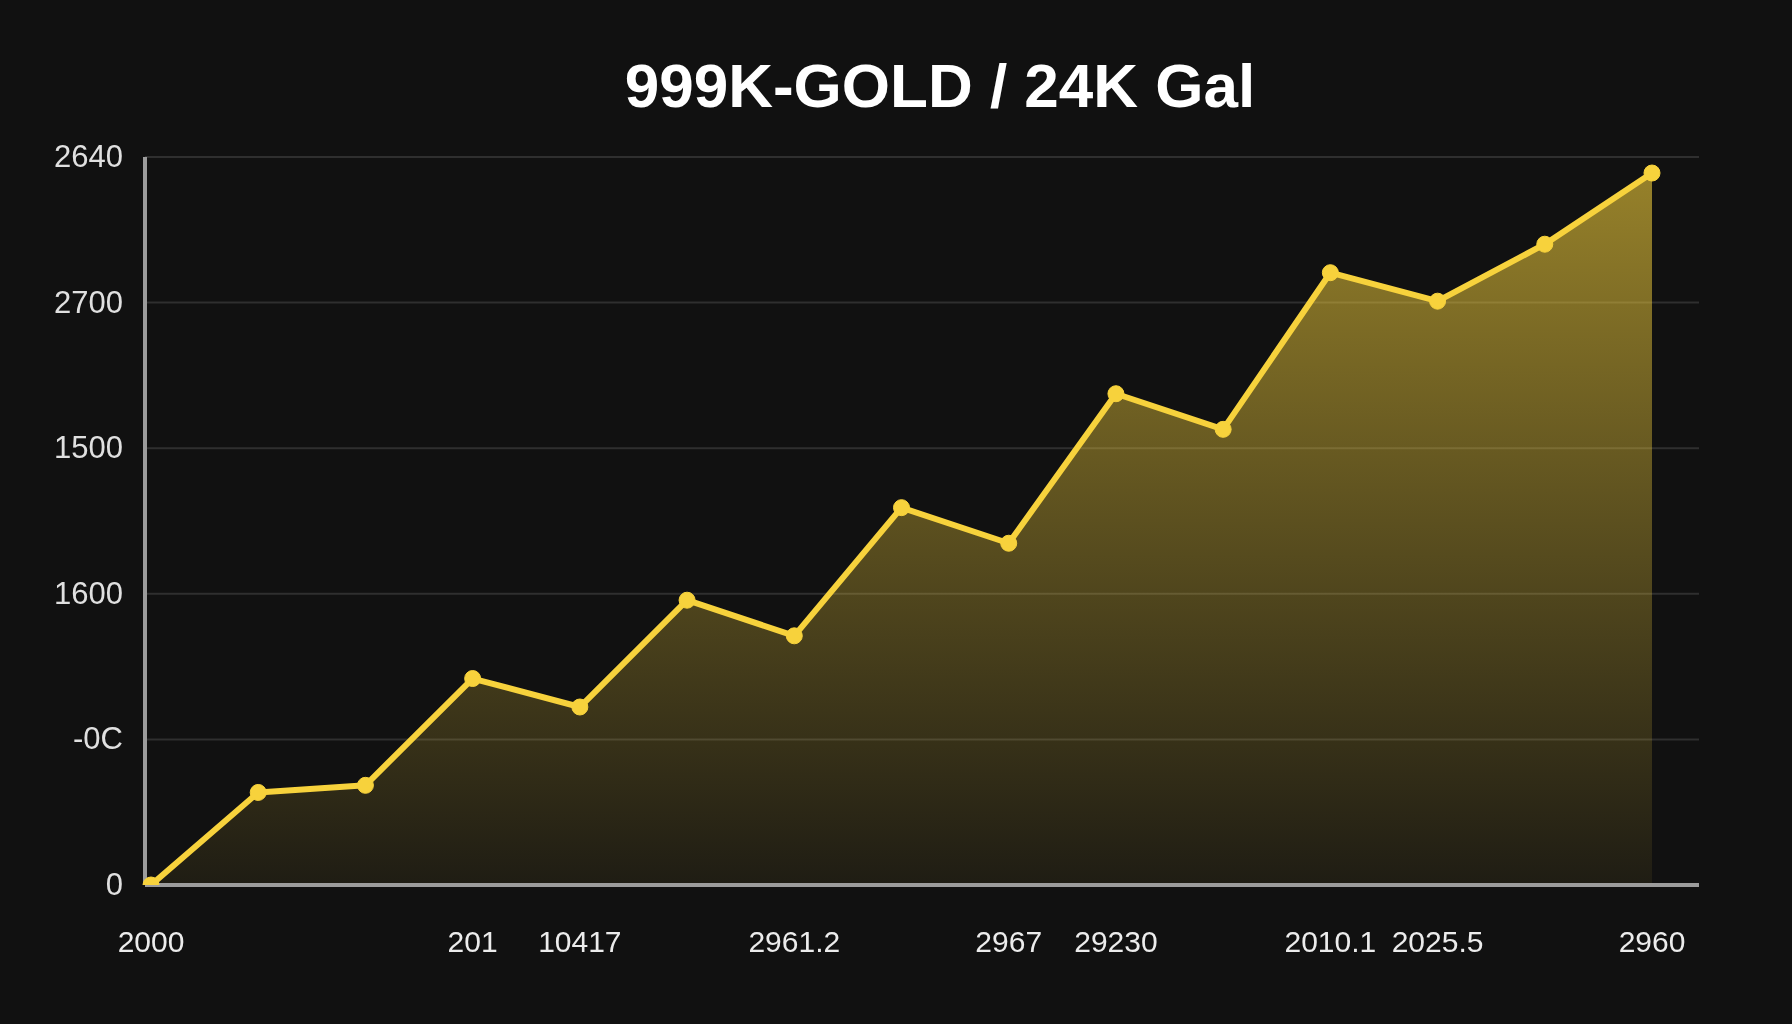 This screenshot has width=1792, height=1024. I want to click on x-tick-label: 2960, so click(1652, 942).